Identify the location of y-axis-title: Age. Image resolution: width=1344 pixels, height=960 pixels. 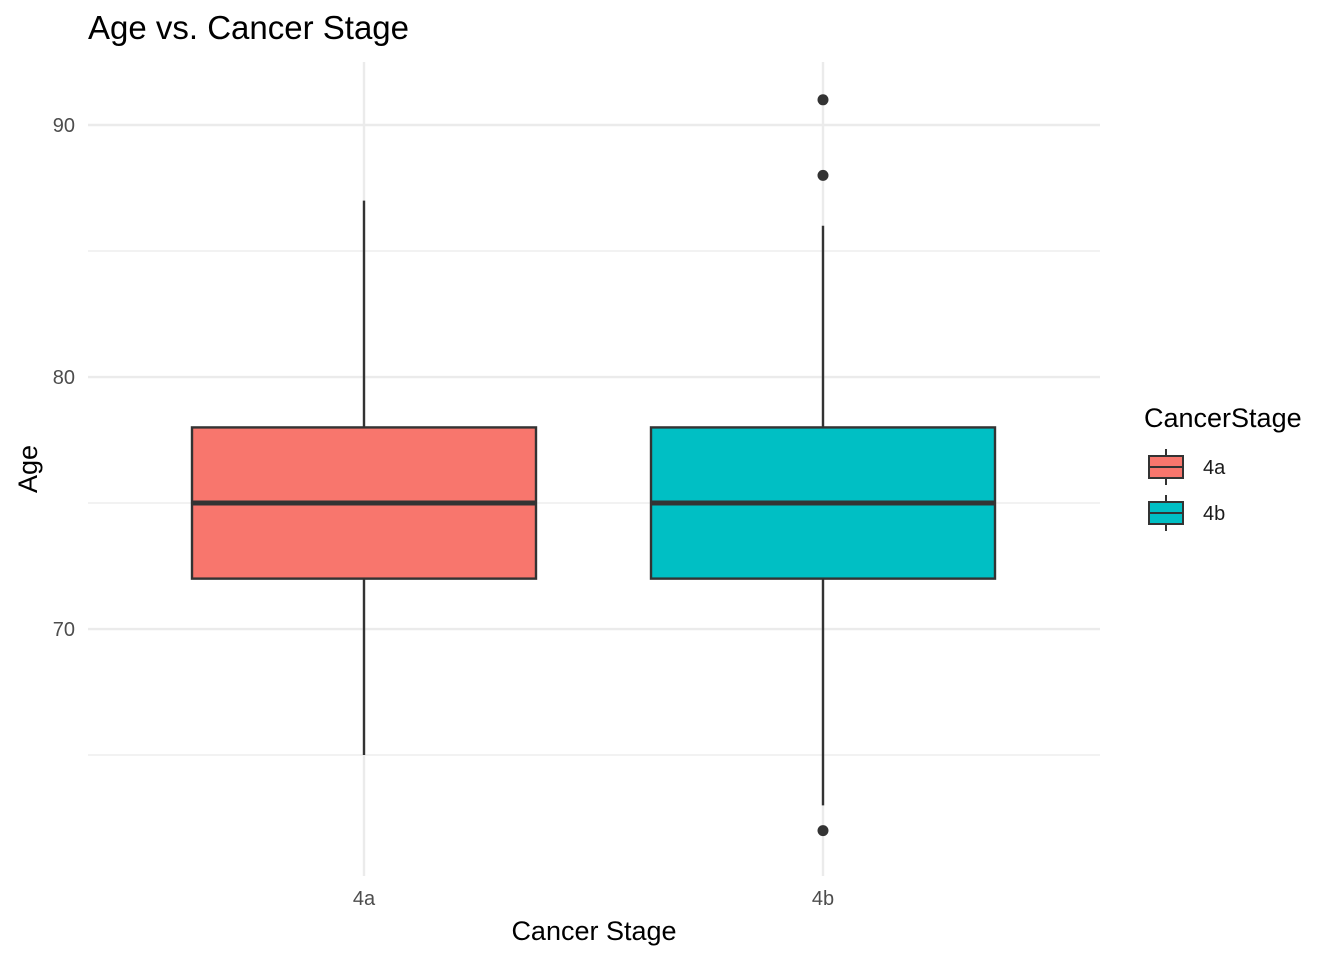
(28, 469).